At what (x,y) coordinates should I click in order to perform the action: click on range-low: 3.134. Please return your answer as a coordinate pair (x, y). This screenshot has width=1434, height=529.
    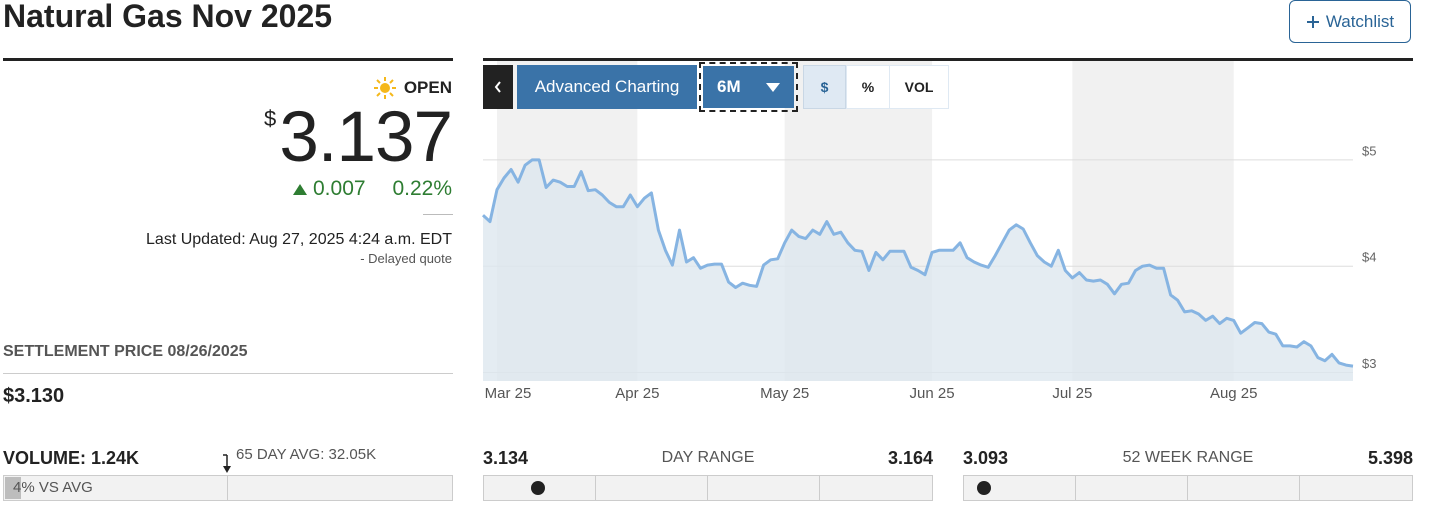
    Looking at the image, I should click on (506, 458).